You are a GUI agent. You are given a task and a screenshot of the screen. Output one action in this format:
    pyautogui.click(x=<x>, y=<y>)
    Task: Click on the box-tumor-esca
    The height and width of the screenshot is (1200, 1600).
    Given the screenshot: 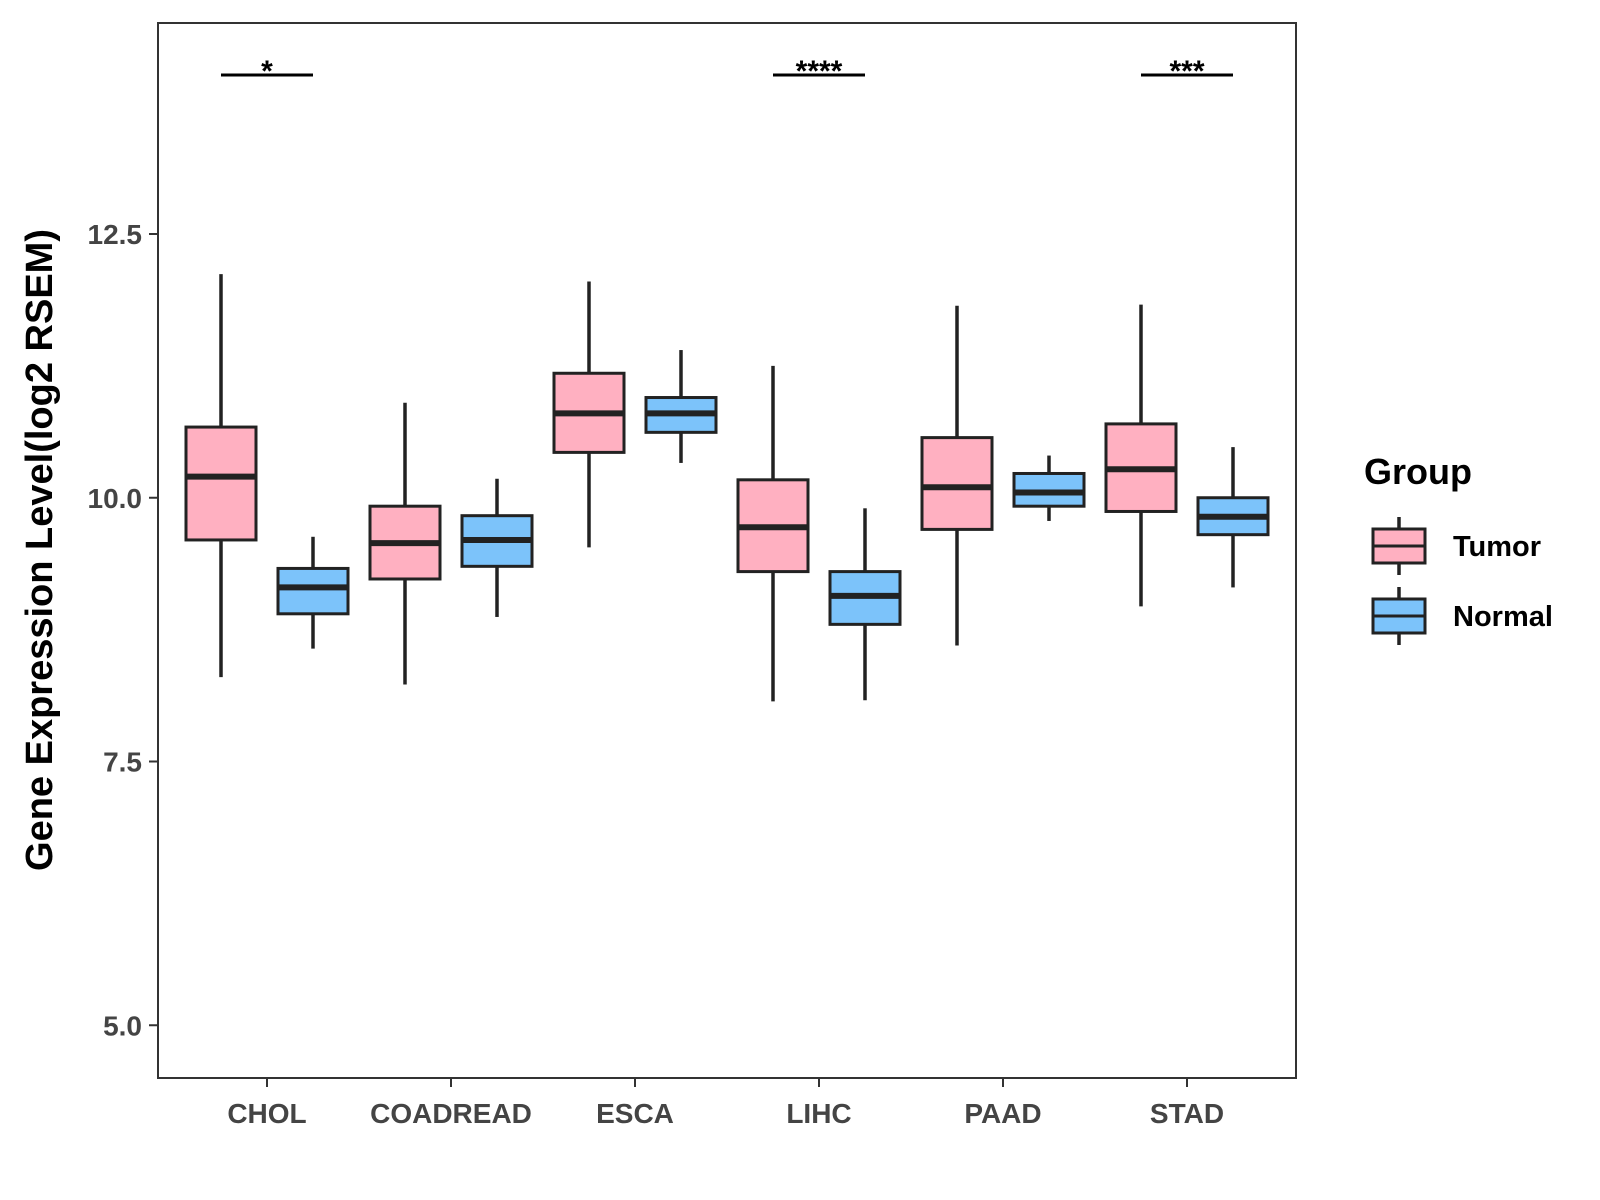 What is the action you would take?
    pyautogui.click(x=589, y=414)
    